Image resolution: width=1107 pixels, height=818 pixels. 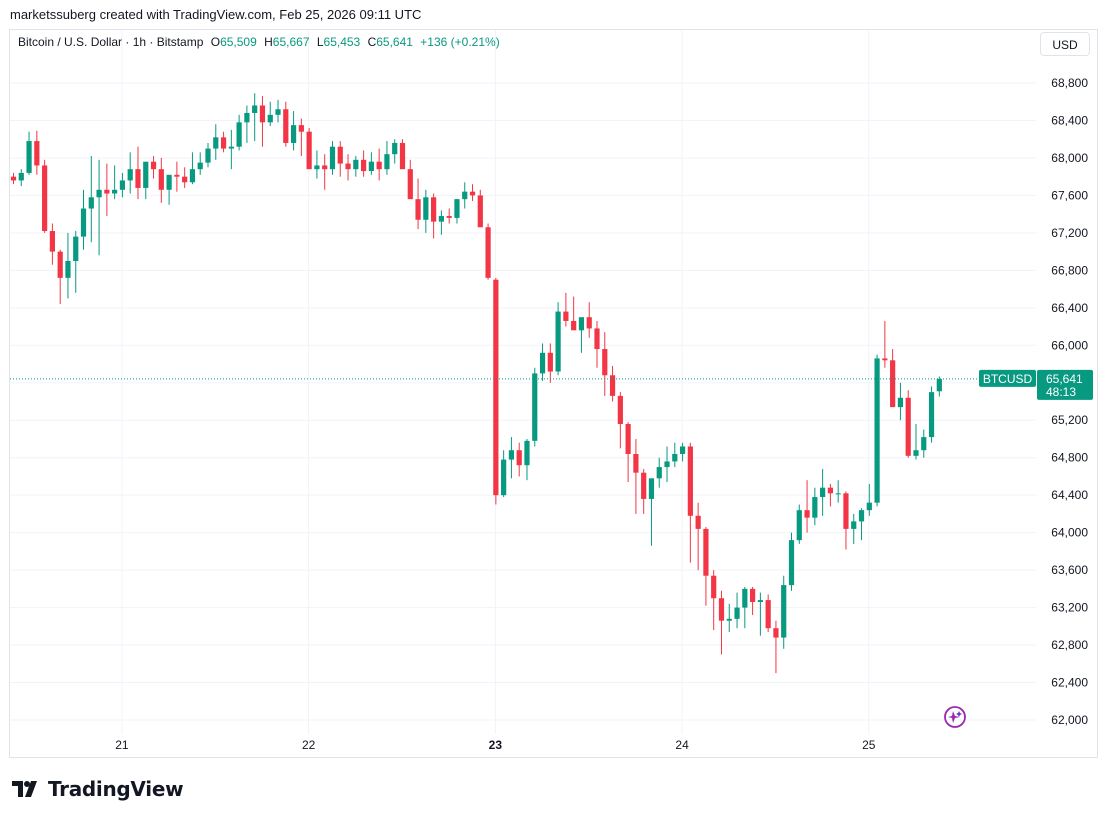 I want to click on sparkle-icon, so click(x=955, y=717).